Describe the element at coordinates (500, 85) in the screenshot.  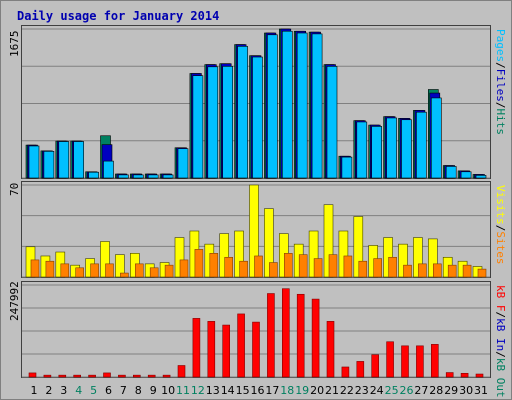
I see `legend-top-2: Files` at that location.